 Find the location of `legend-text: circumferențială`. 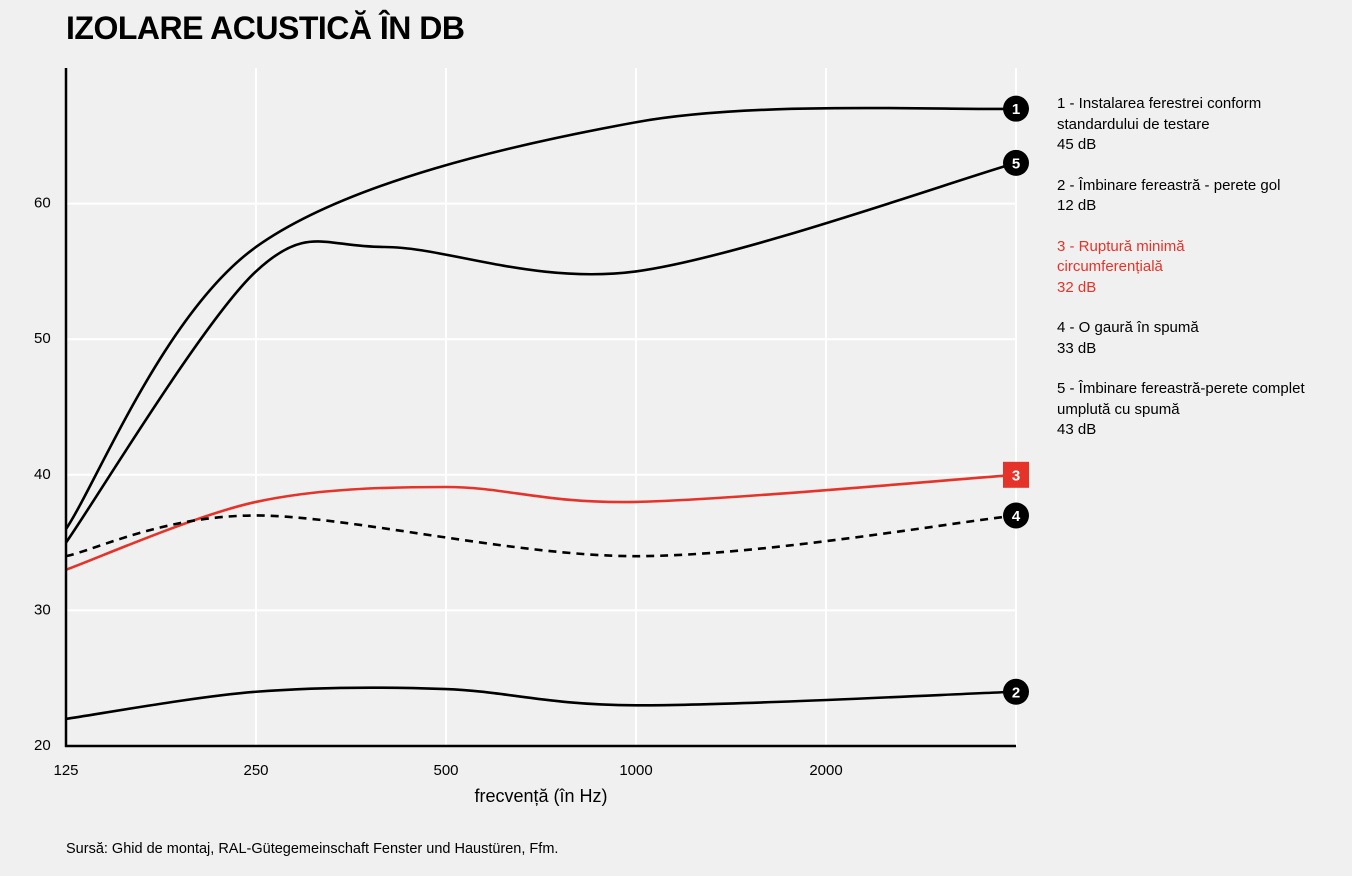

legend-text: circumferențială is located at coordinates (1110, 266).